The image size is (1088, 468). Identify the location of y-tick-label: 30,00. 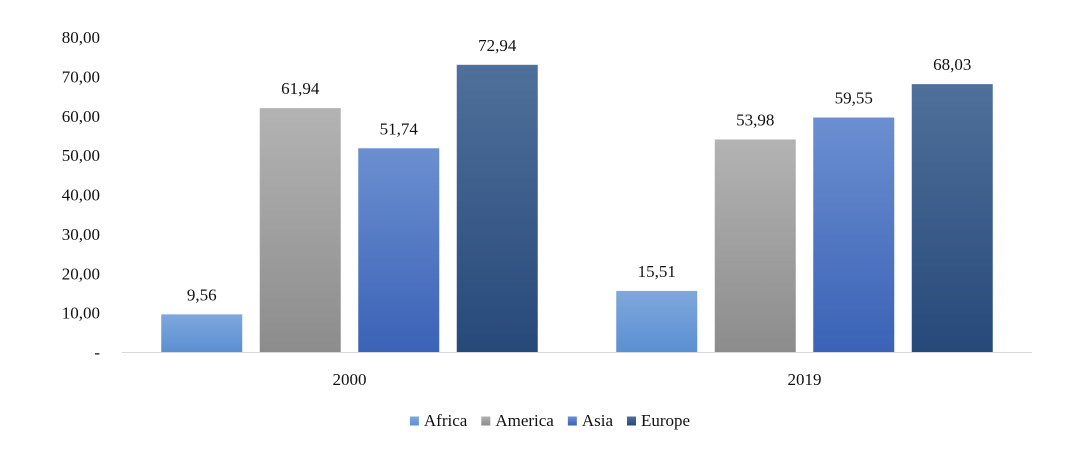
(81, 234).